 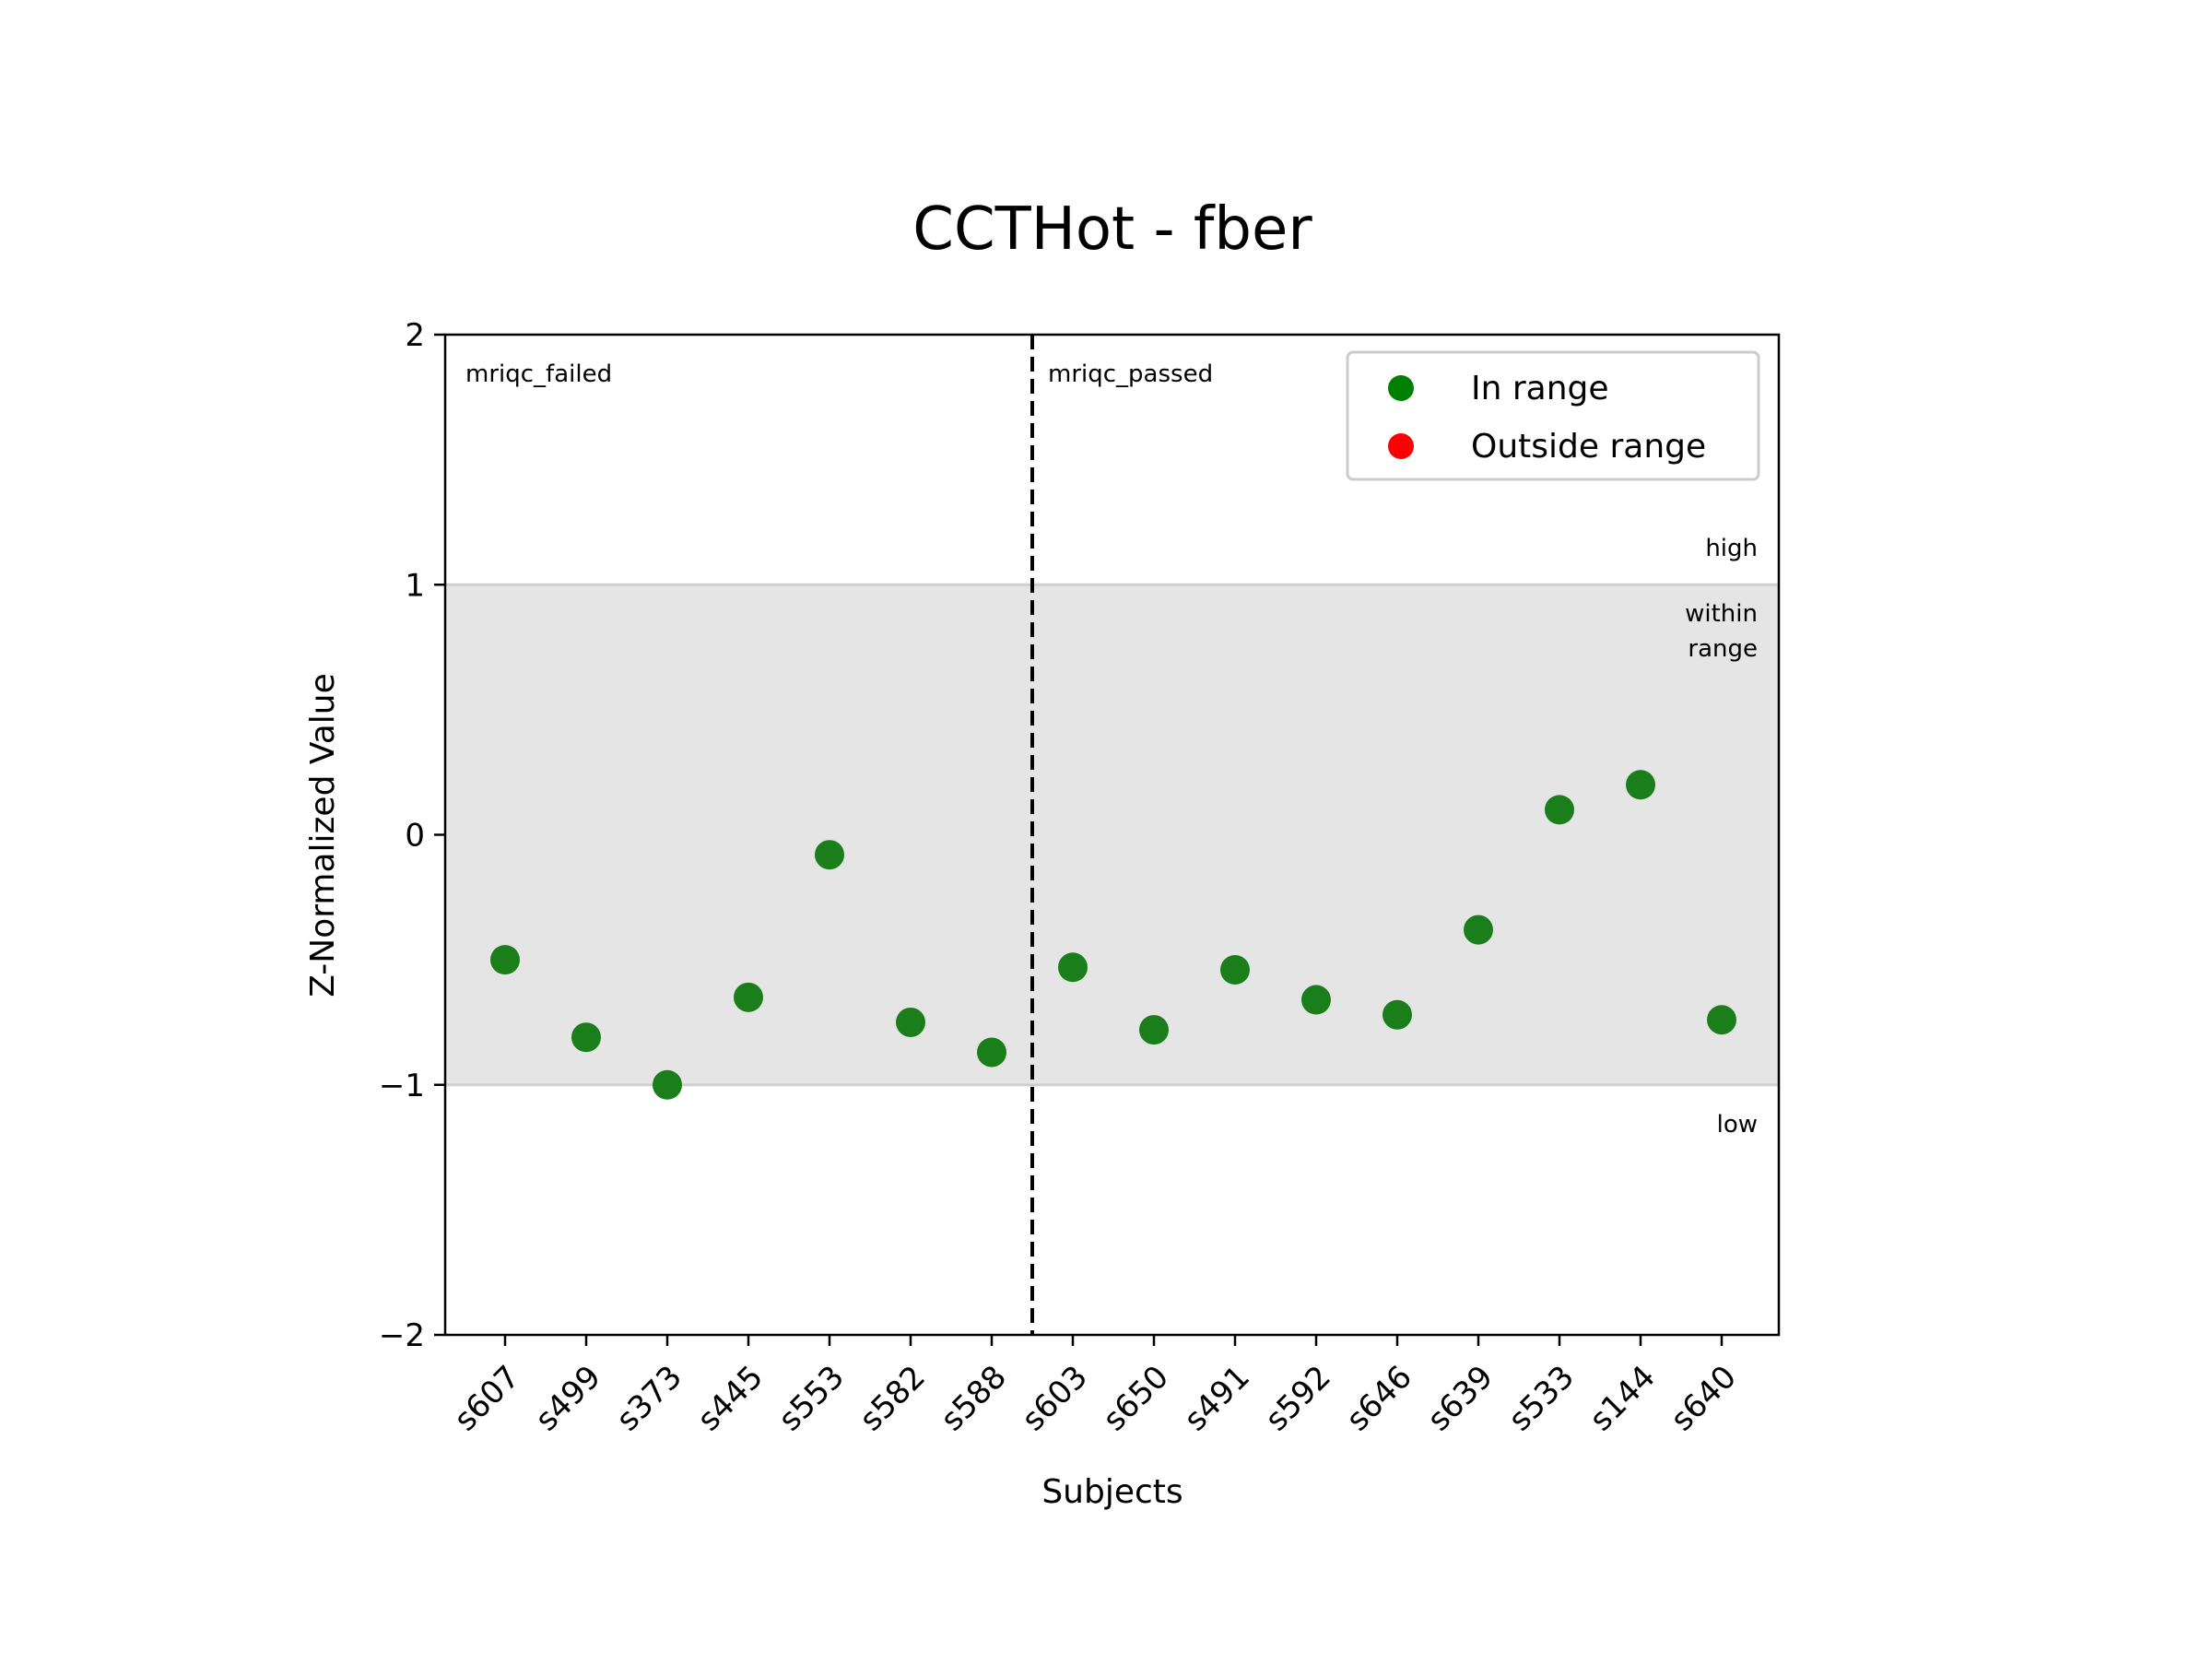 I want to click on y-tick-label: 2, so click(x=415, y=335).